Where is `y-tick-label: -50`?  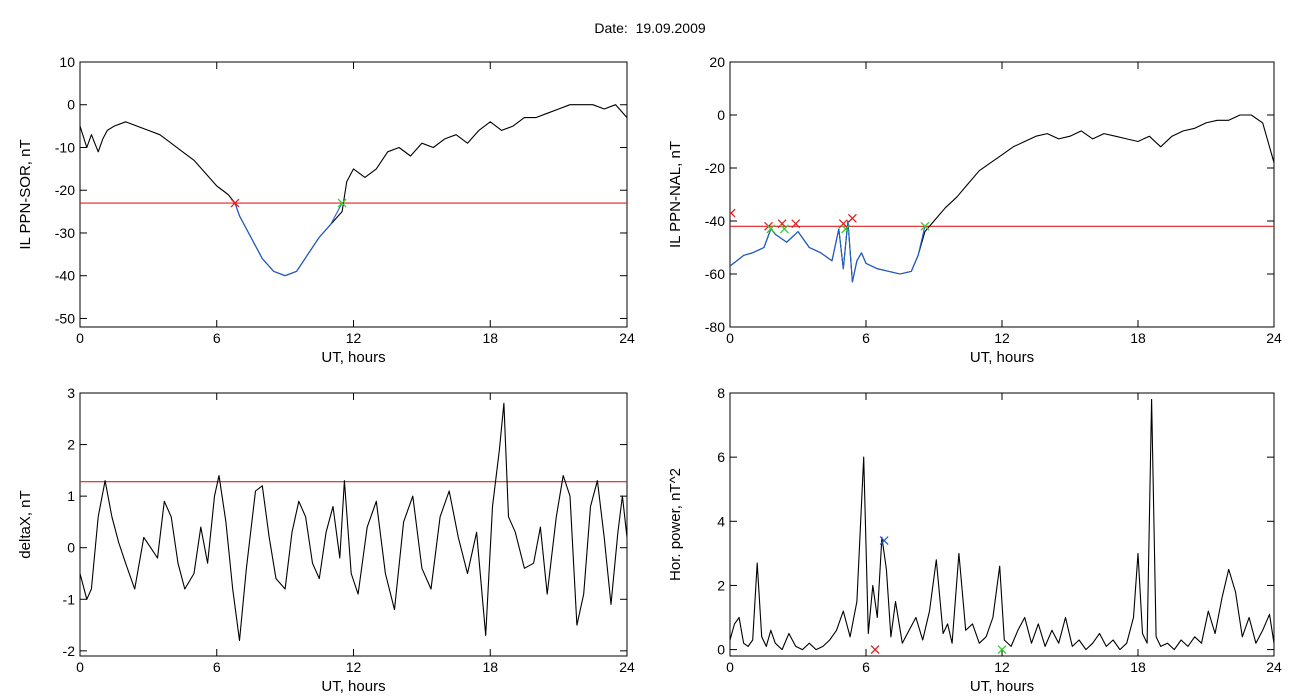 y-tick-label: -50 is located at coordinates (65, 318).